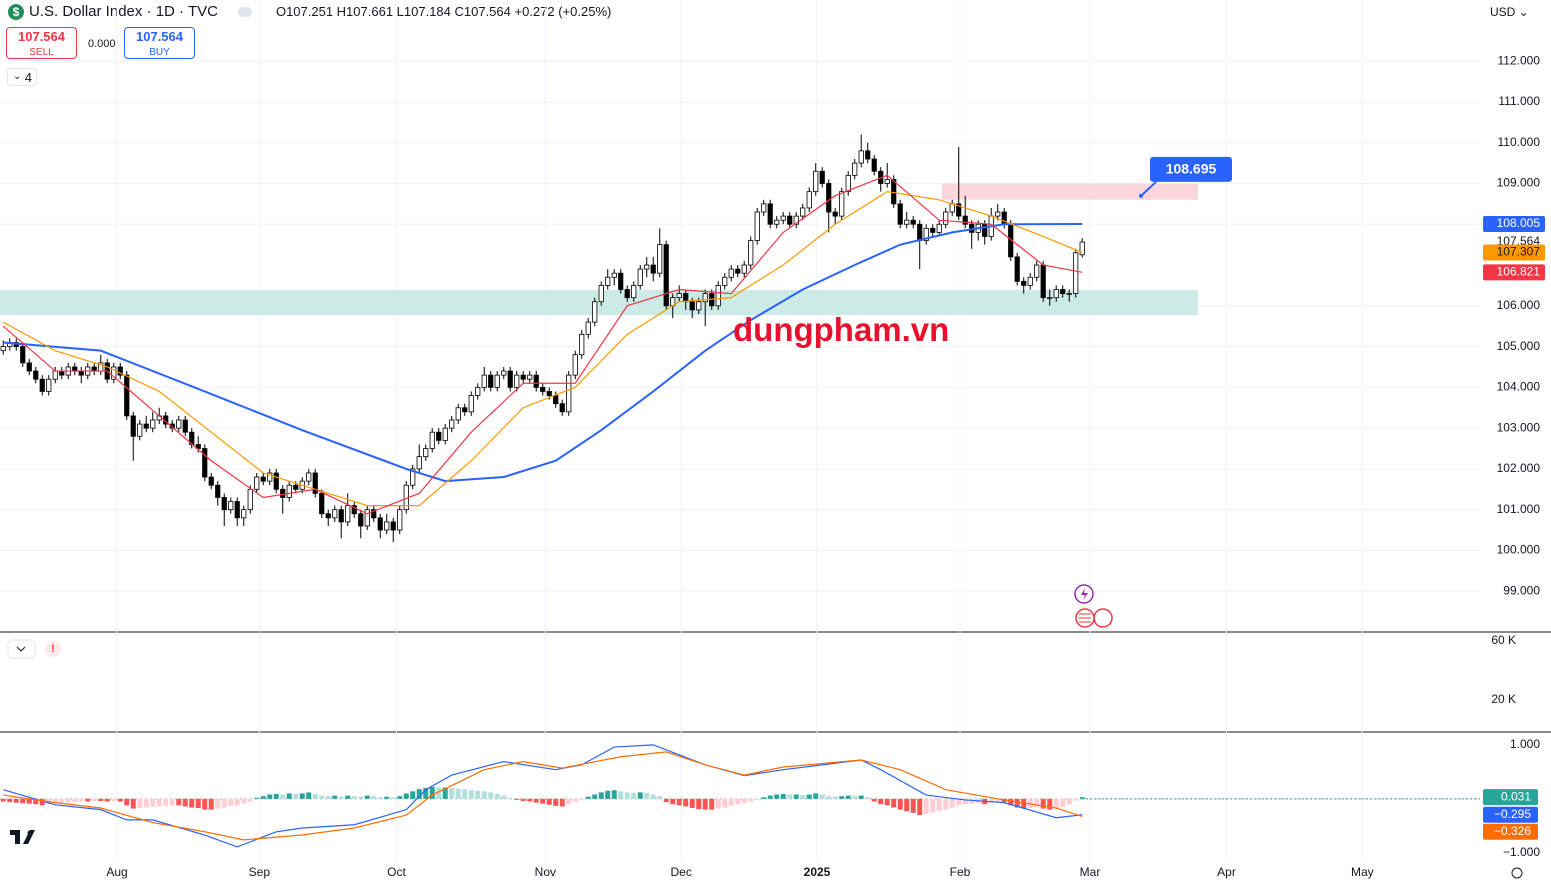 The image size is (1551, 887). I want to click on symbol-title: U.S. Dollar Index · 1D · TVC, so click(123, 11).